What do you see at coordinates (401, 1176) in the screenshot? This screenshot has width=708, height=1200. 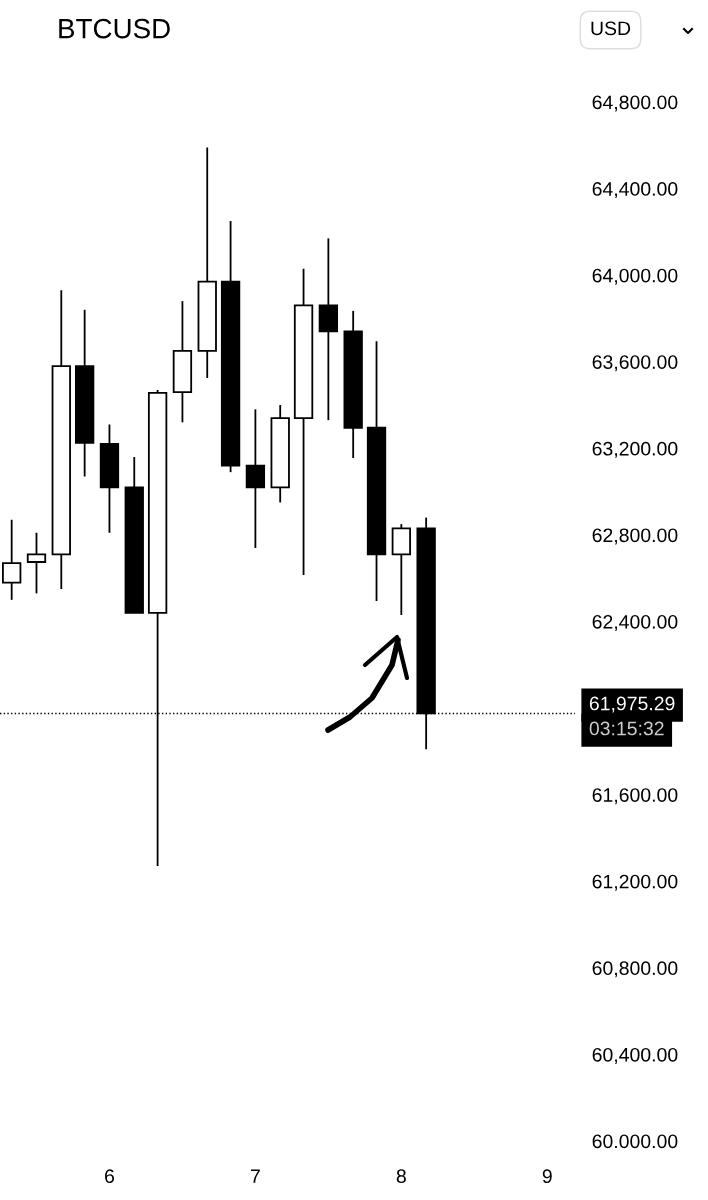 I see `x-tick-label: 8` at bounding box center [401, 1176].